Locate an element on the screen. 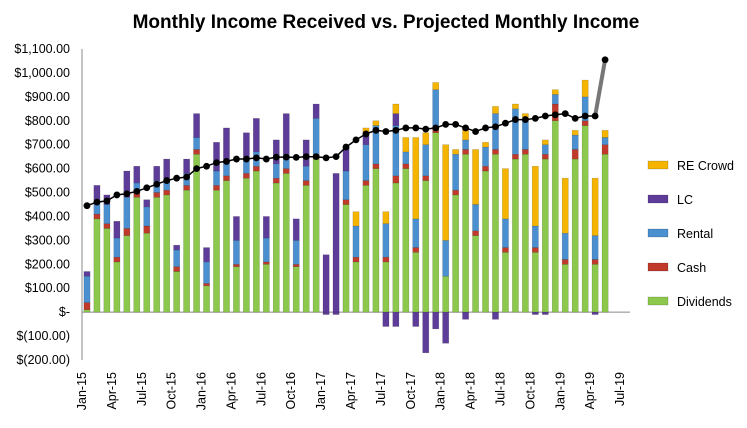 The width and height of the screenshot is (747, 428). y-tick-label: $500.00 is located at coordinates (47, 193).